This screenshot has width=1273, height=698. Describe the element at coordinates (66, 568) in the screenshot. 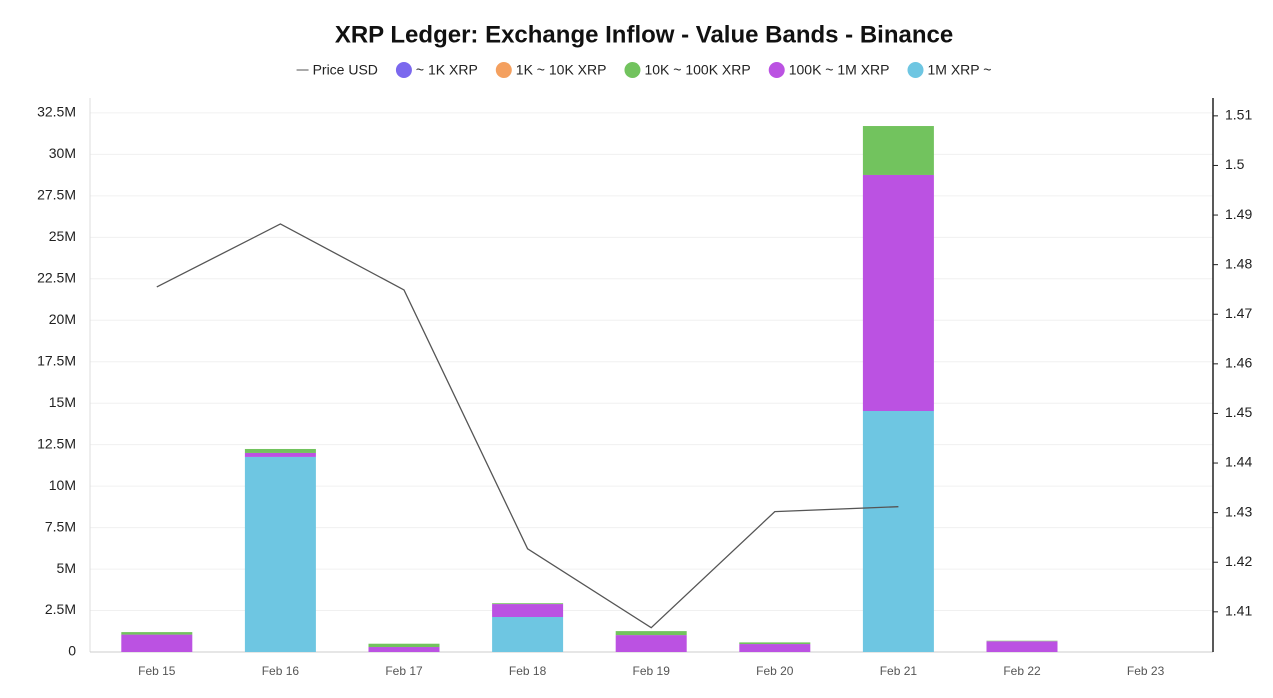

I see `y-tick-label: 5M` at that location.